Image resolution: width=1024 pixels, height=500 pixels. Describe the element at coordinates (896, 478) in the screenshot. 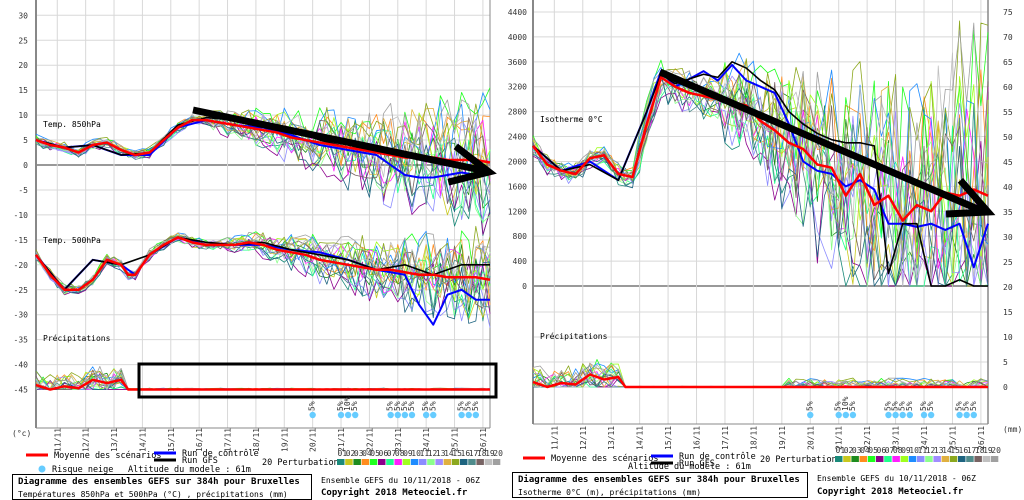

I see `right-run-info: Ensemble GEFS du 10/11/2018 - 06Z` at that location.